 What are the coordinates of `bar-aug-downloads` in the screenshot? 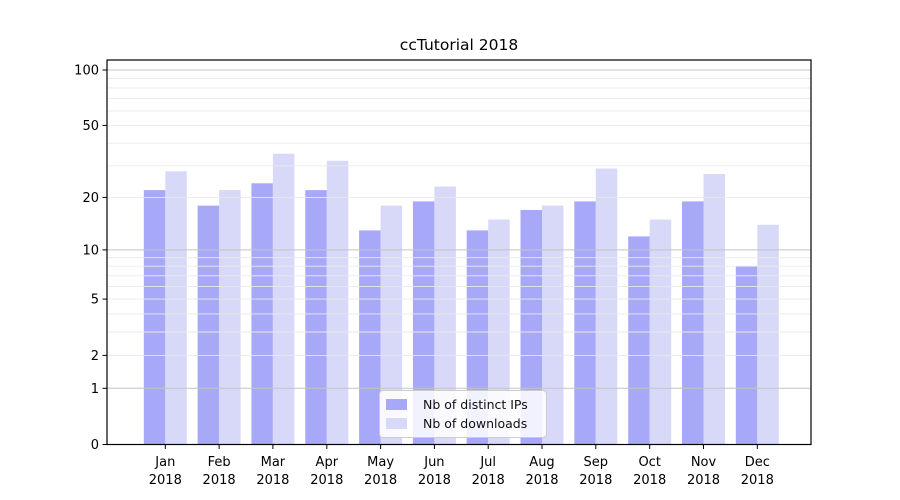 It's located at (553, 325).